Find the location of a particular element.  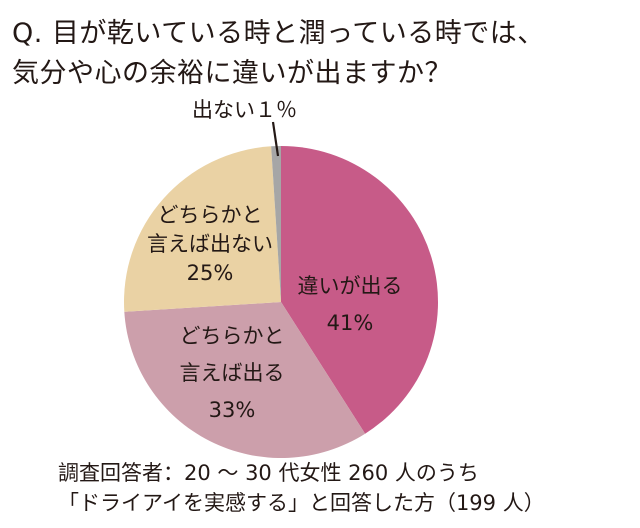

slice-somewhat-not is located at coordinates (203, 229).